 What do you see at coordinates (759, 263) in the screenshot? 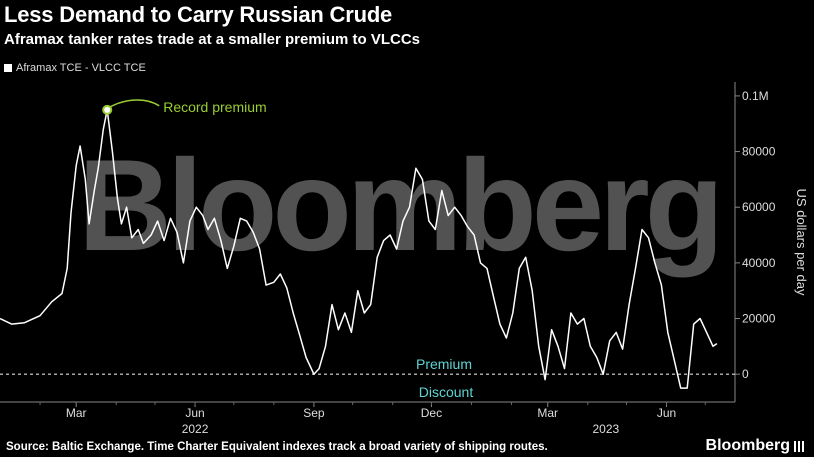
I see `y-tick-label: 40000` at bounding box center [759, 263].